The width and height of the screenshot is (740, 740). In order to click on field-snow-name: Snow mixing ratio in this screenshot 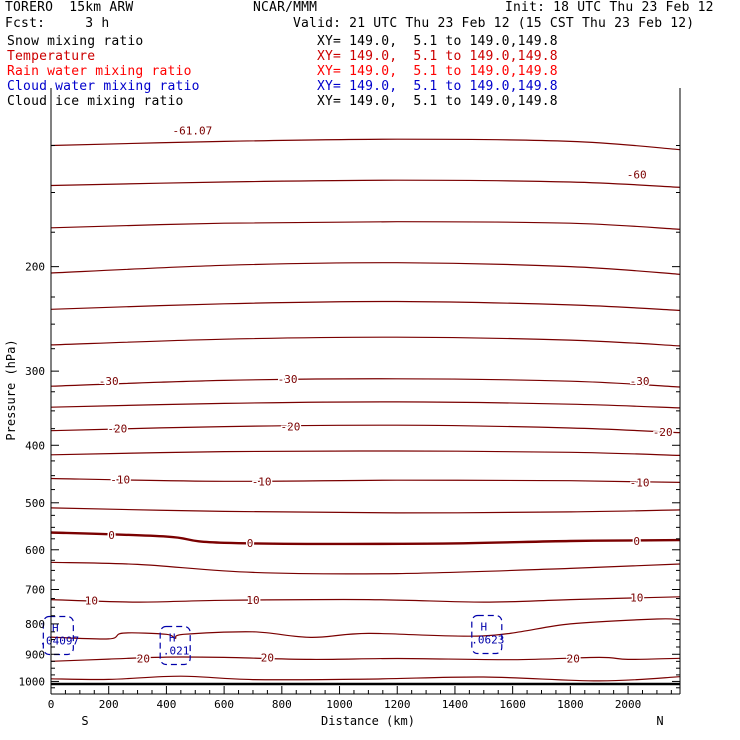, I will do `click(75, 41)`.